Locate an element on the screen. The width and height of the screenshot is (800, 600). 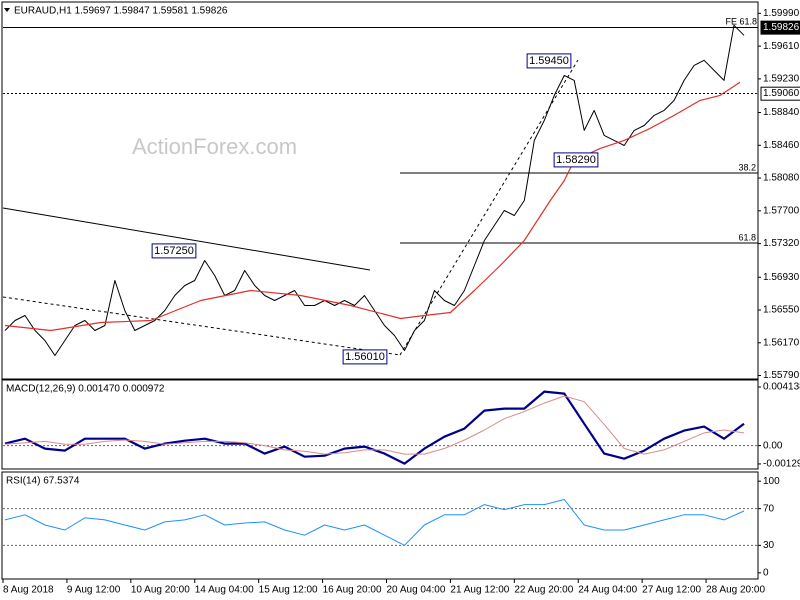
y-tick-label: 1.58460 is located at coordinates (781, 145).